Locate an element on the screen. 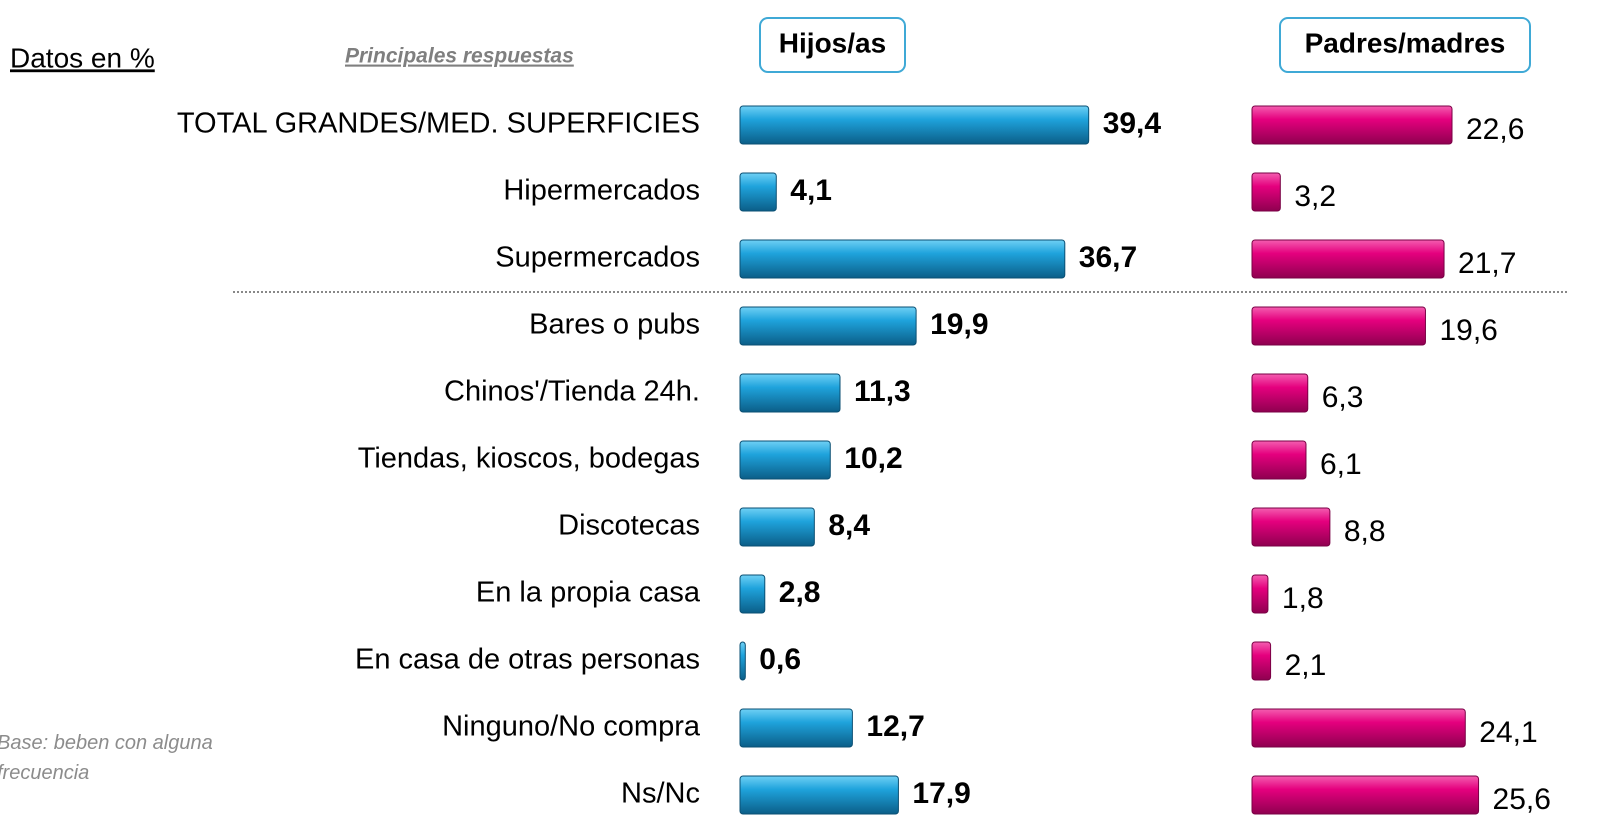  value-label: 39,4 is located at coordinates (1132, 123).